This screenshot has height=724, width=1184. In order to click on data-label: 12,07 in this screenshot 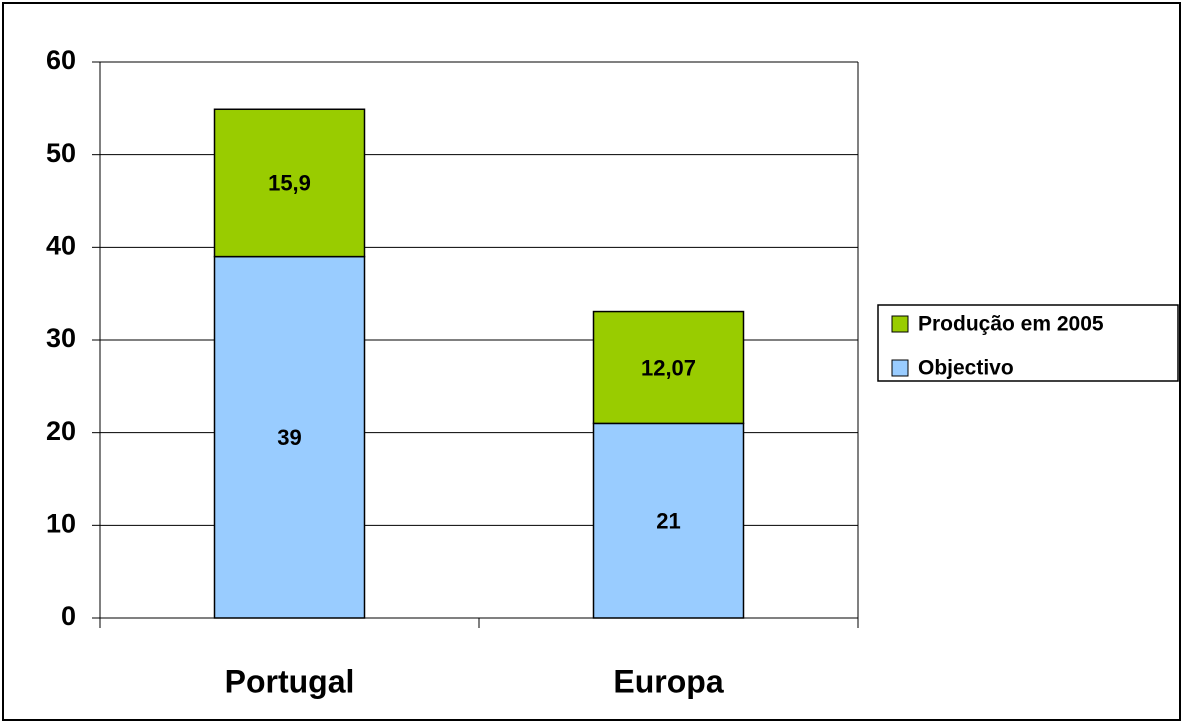, I will do `click(668, 367)`.